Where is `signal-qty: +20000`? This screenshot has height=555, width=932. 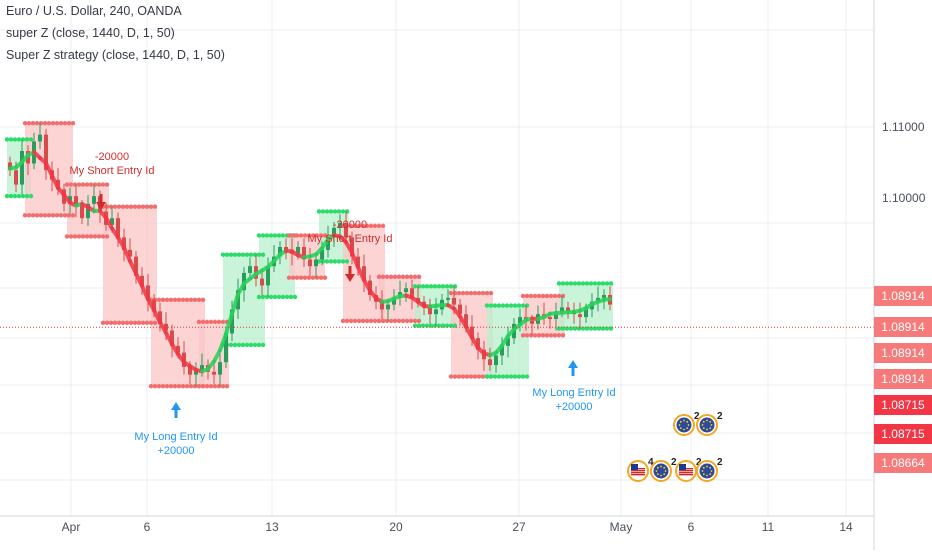
signal-qty: +20000 is located at coordinates (573, 407).